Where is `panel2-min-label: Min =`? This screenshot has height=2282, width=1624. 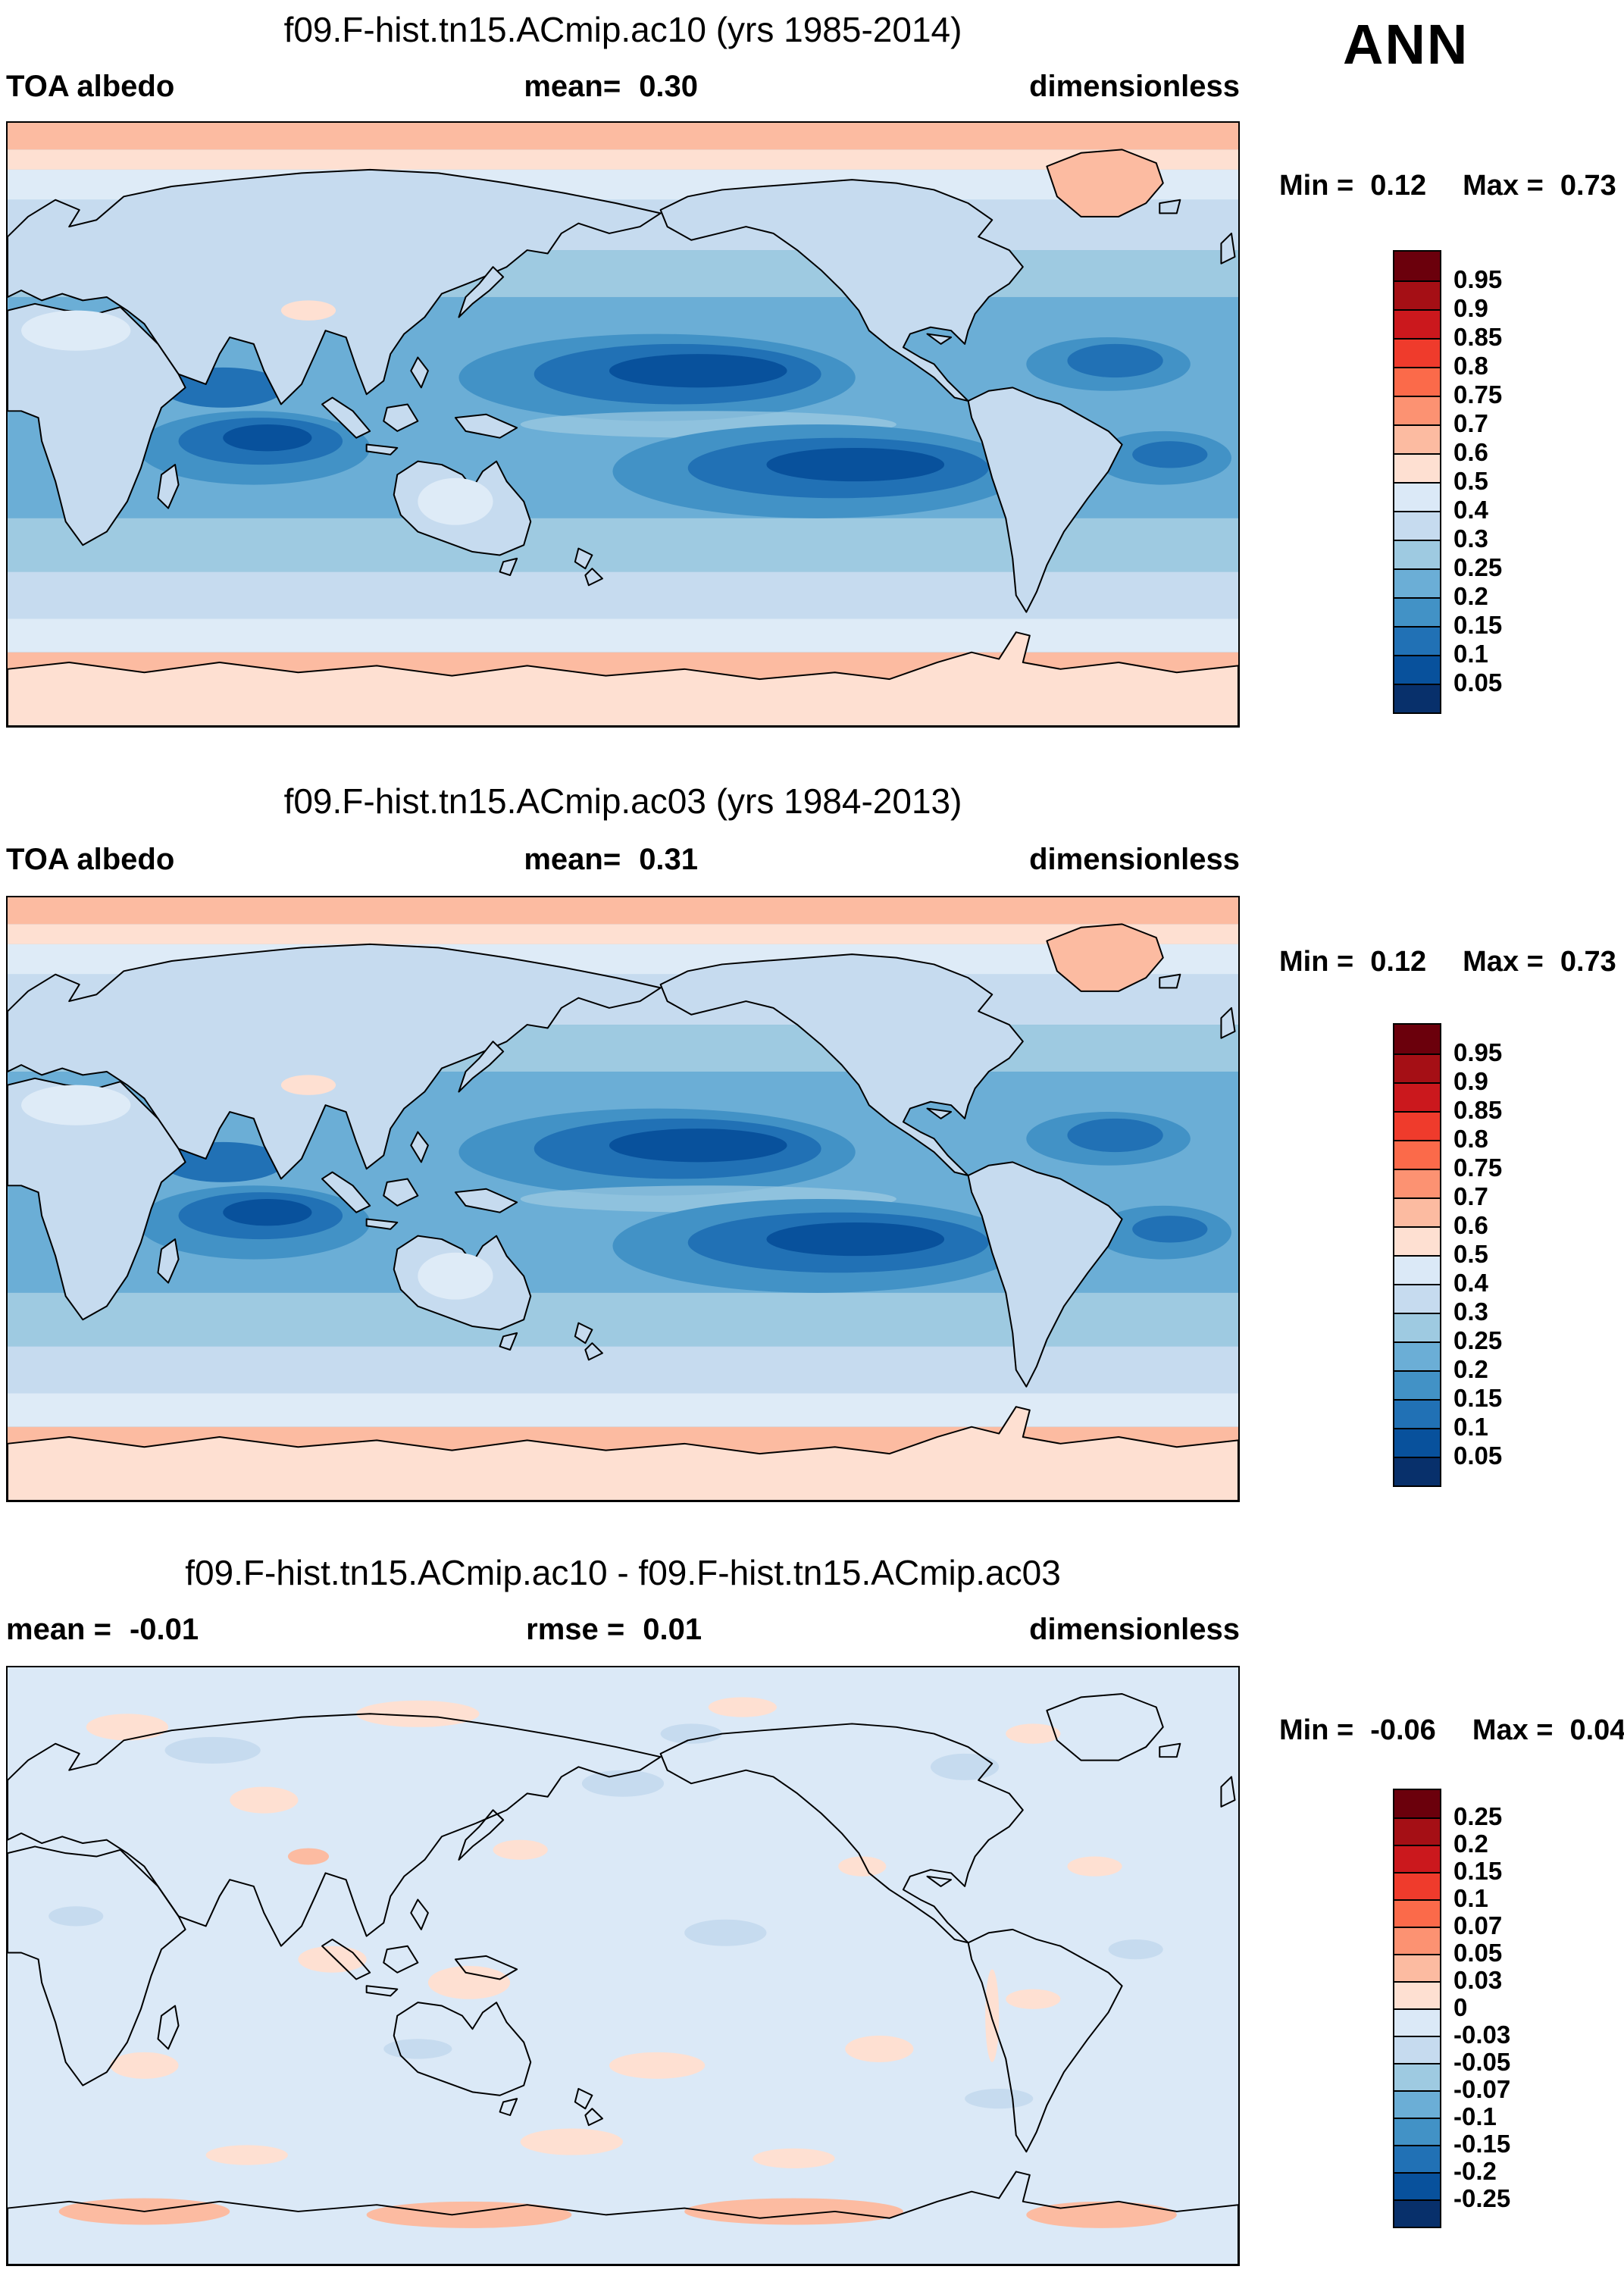
panel2-min-label: Min = is located at coordinates (1316, 962).